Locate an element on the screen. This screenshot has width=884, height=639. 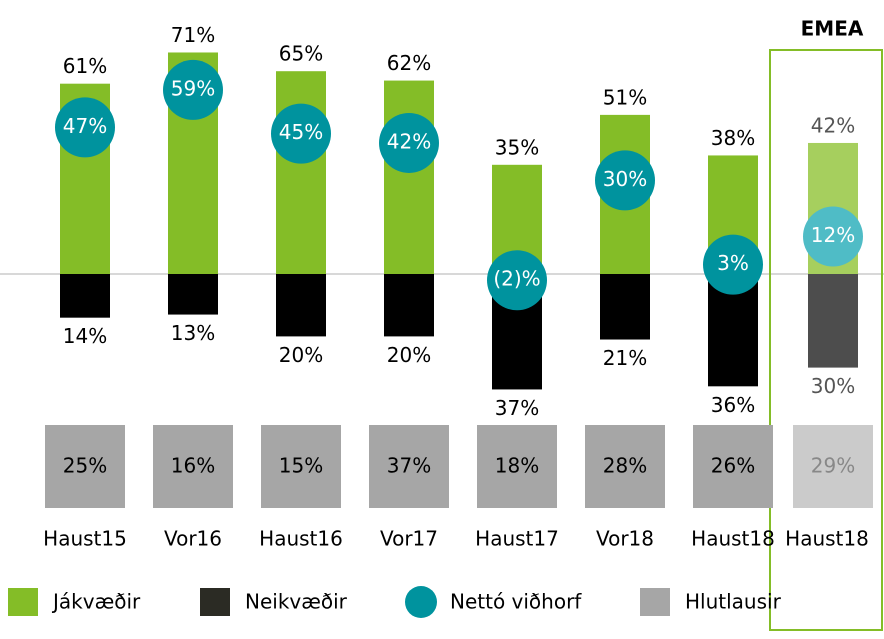
net-label: 42% is located at coordinates (409, 141).